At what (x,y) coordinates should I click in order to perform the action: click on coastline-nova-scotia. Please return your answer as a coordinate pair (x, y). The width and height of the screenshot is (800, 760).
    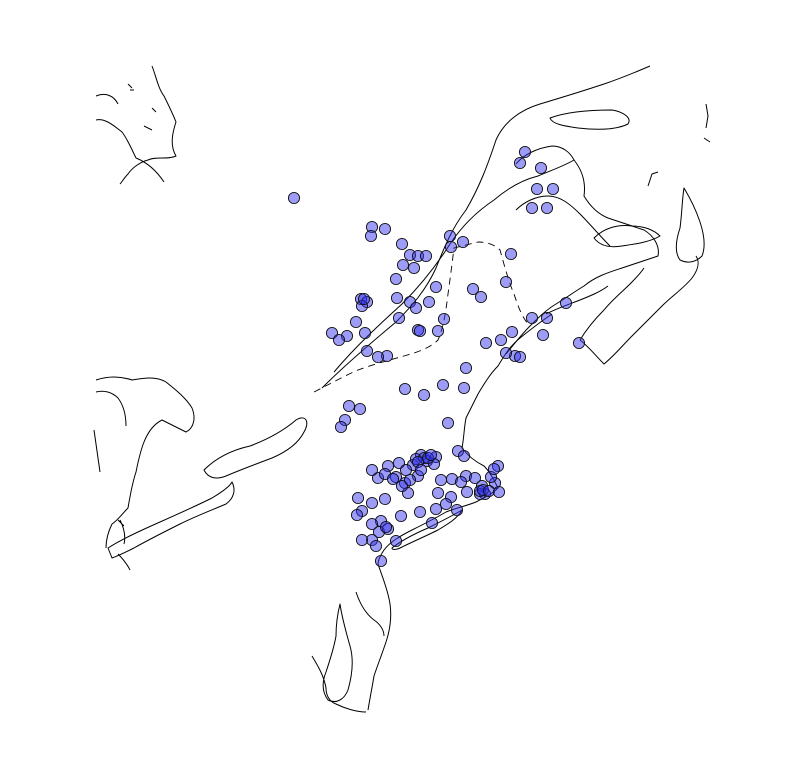
    Looking at the image, I should click on (639, 310).